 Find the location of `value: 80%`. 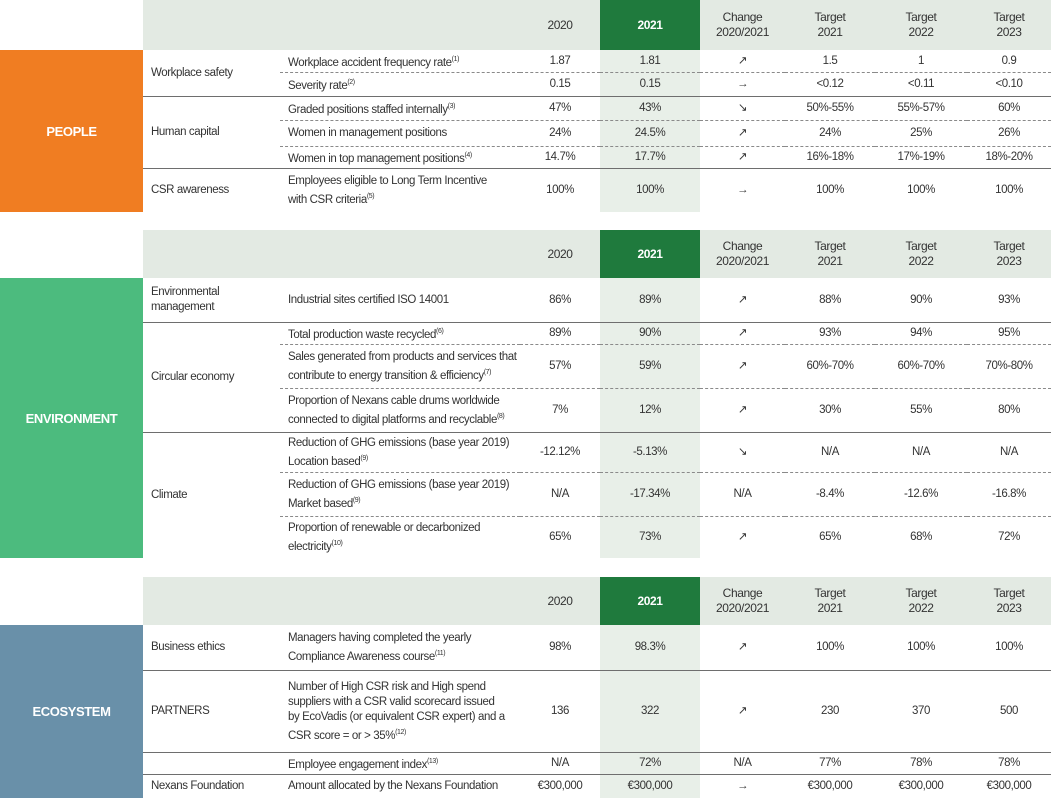

value: 80% is located at coordinates (1009, 410).